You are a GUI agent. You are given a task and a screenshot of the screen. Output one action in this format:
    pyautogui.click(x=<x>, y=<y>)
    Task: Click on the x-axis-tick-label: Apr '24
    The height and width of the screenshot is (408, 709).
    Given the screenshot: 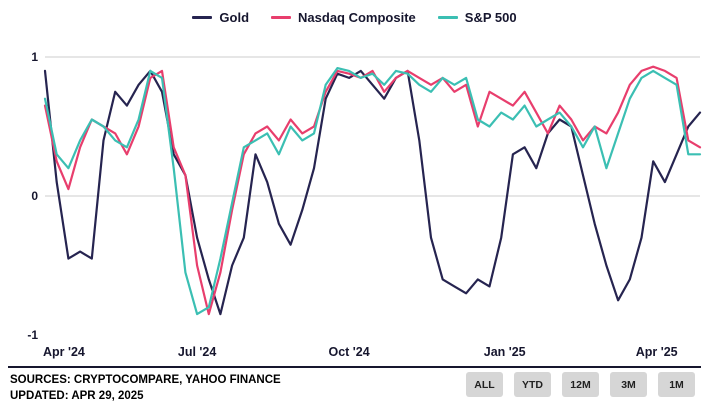 What is the action you would take?
    pyautogui.click(x=64, y=352)
    